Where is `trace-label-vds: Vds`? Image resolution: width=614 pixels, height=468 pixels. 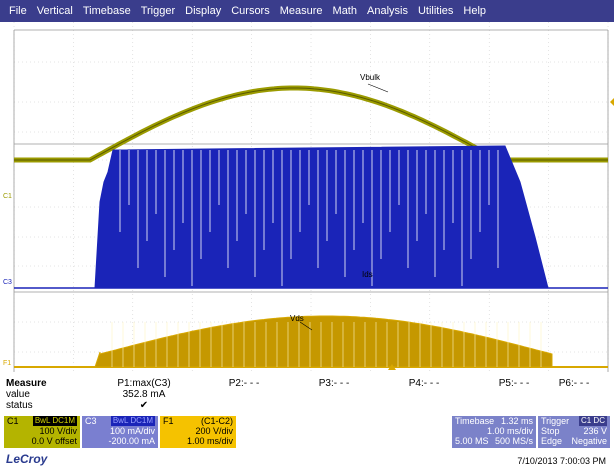 trace-label-vds: Vds is located at coordinates (297, 318).